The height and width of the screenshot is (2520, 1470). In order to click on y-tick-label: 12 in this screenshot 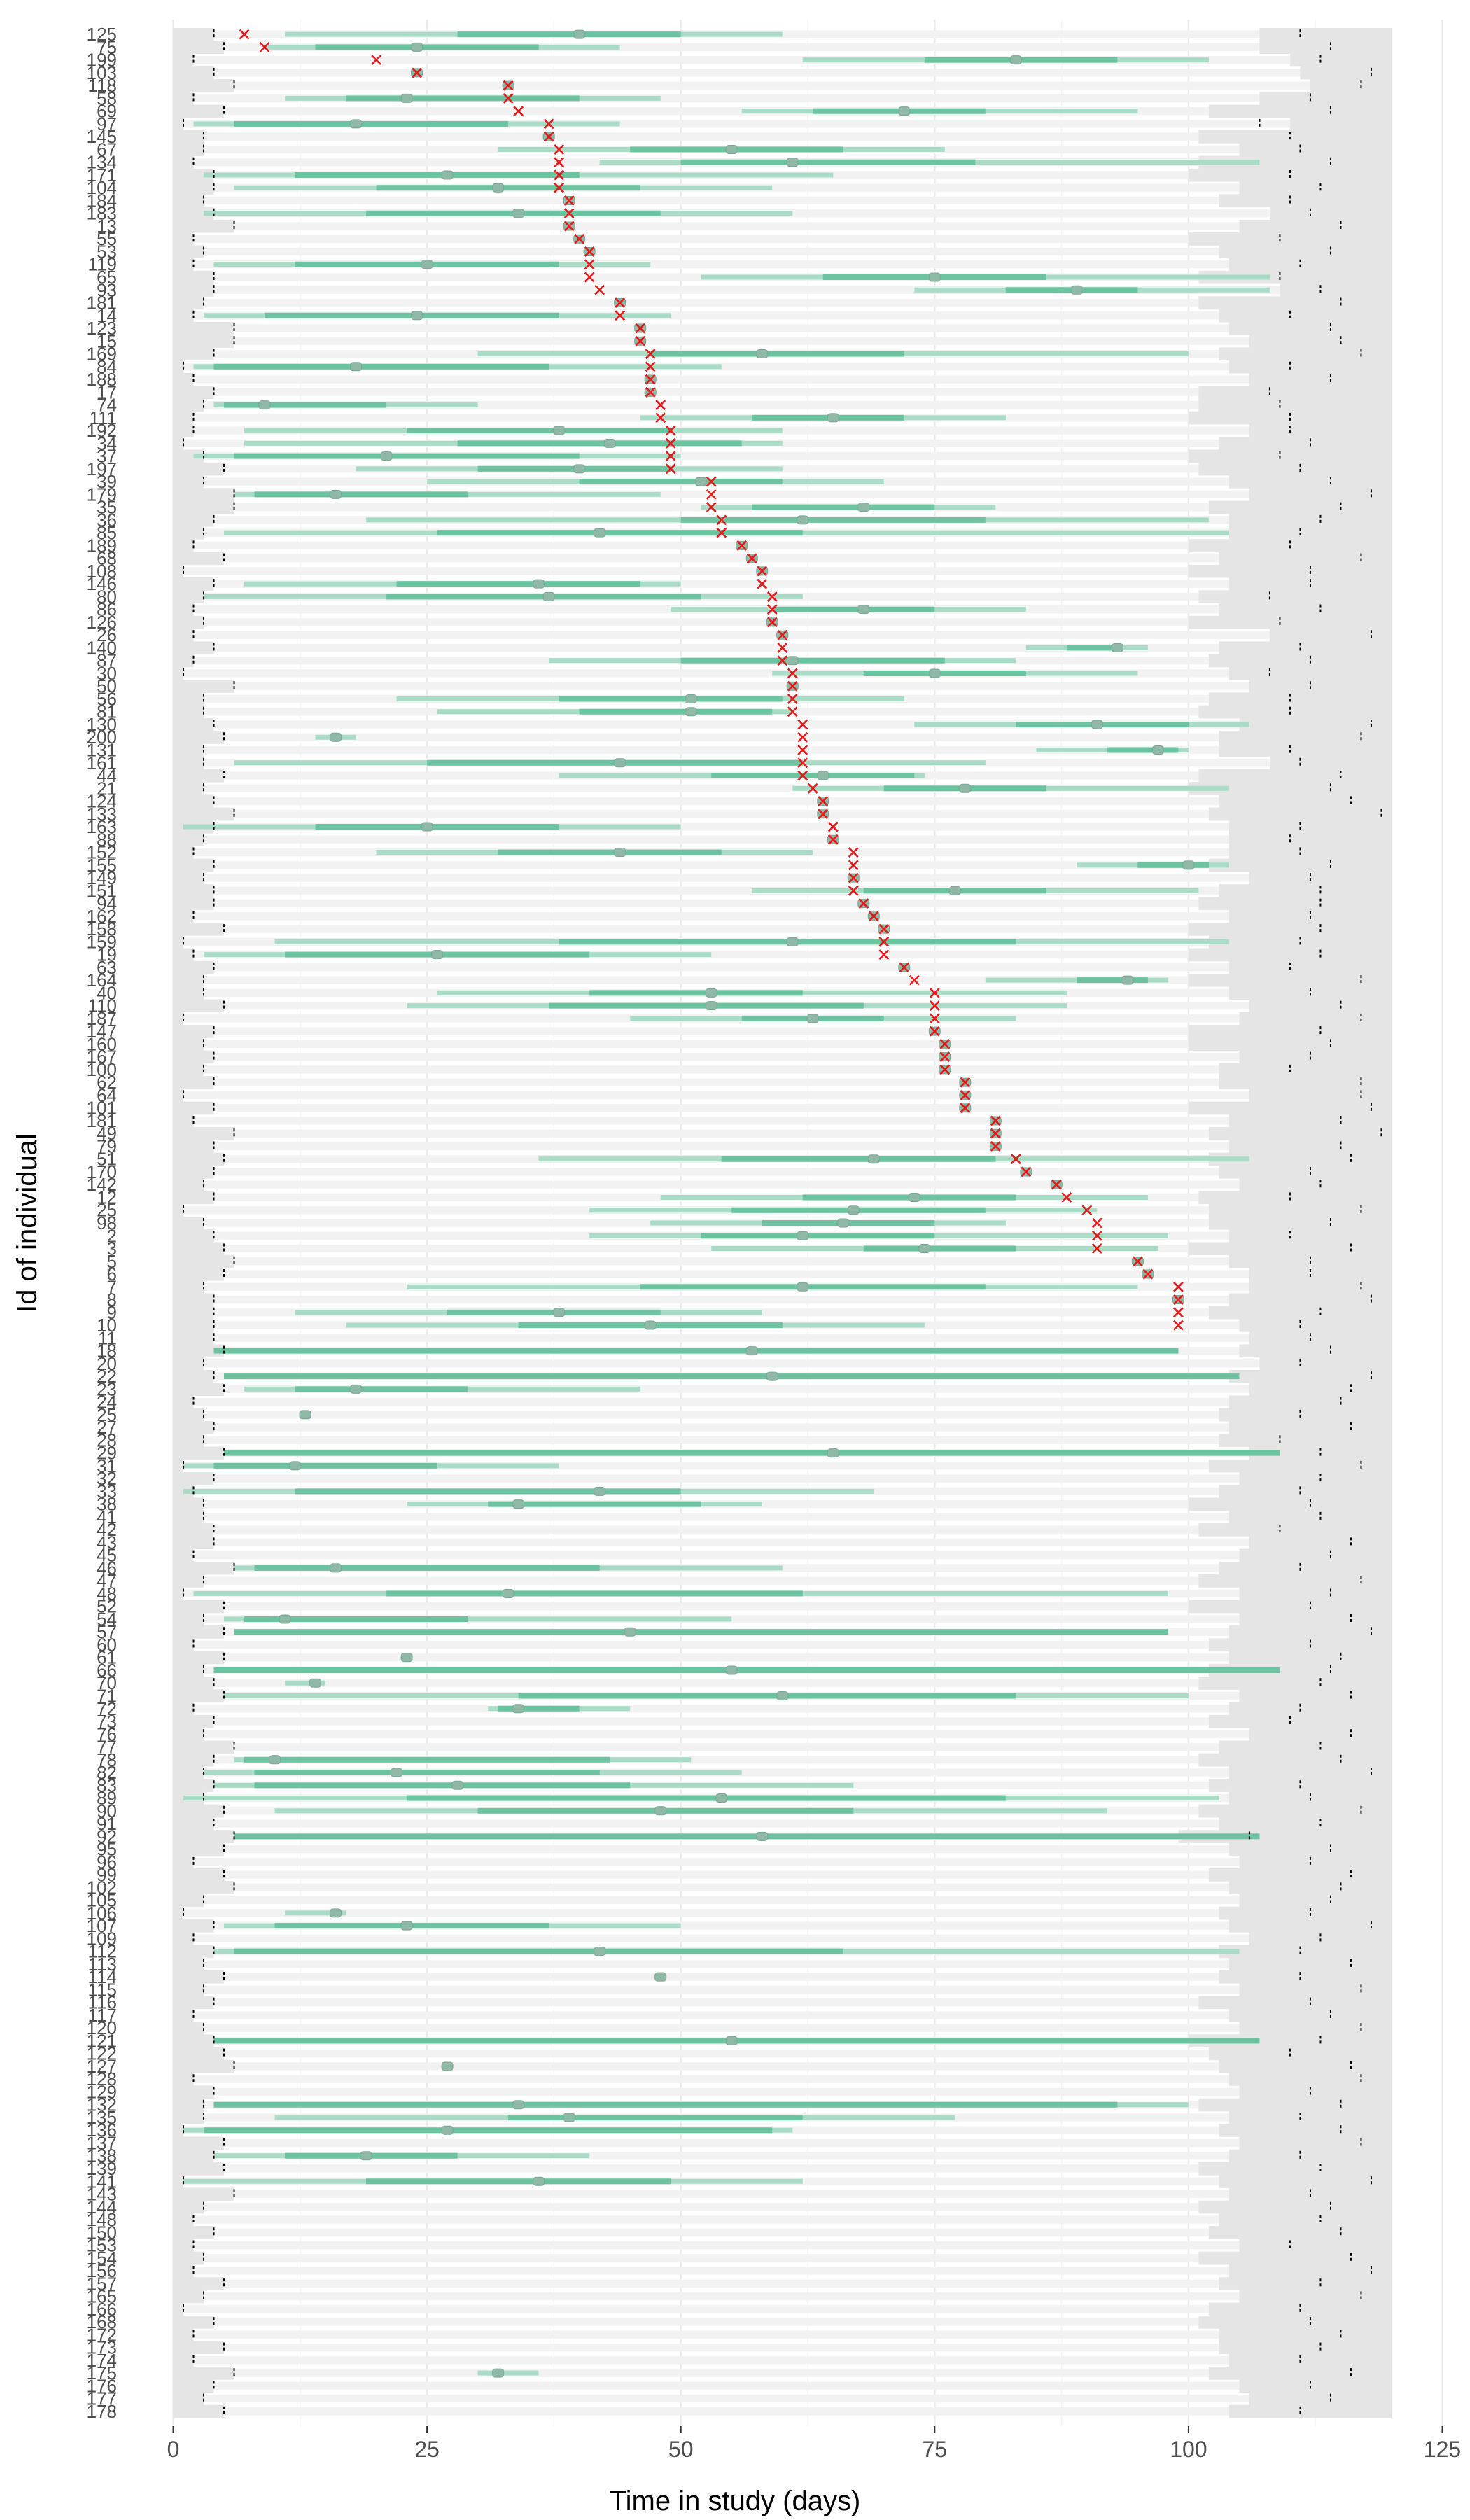, I will do `click(107, 1197)`.